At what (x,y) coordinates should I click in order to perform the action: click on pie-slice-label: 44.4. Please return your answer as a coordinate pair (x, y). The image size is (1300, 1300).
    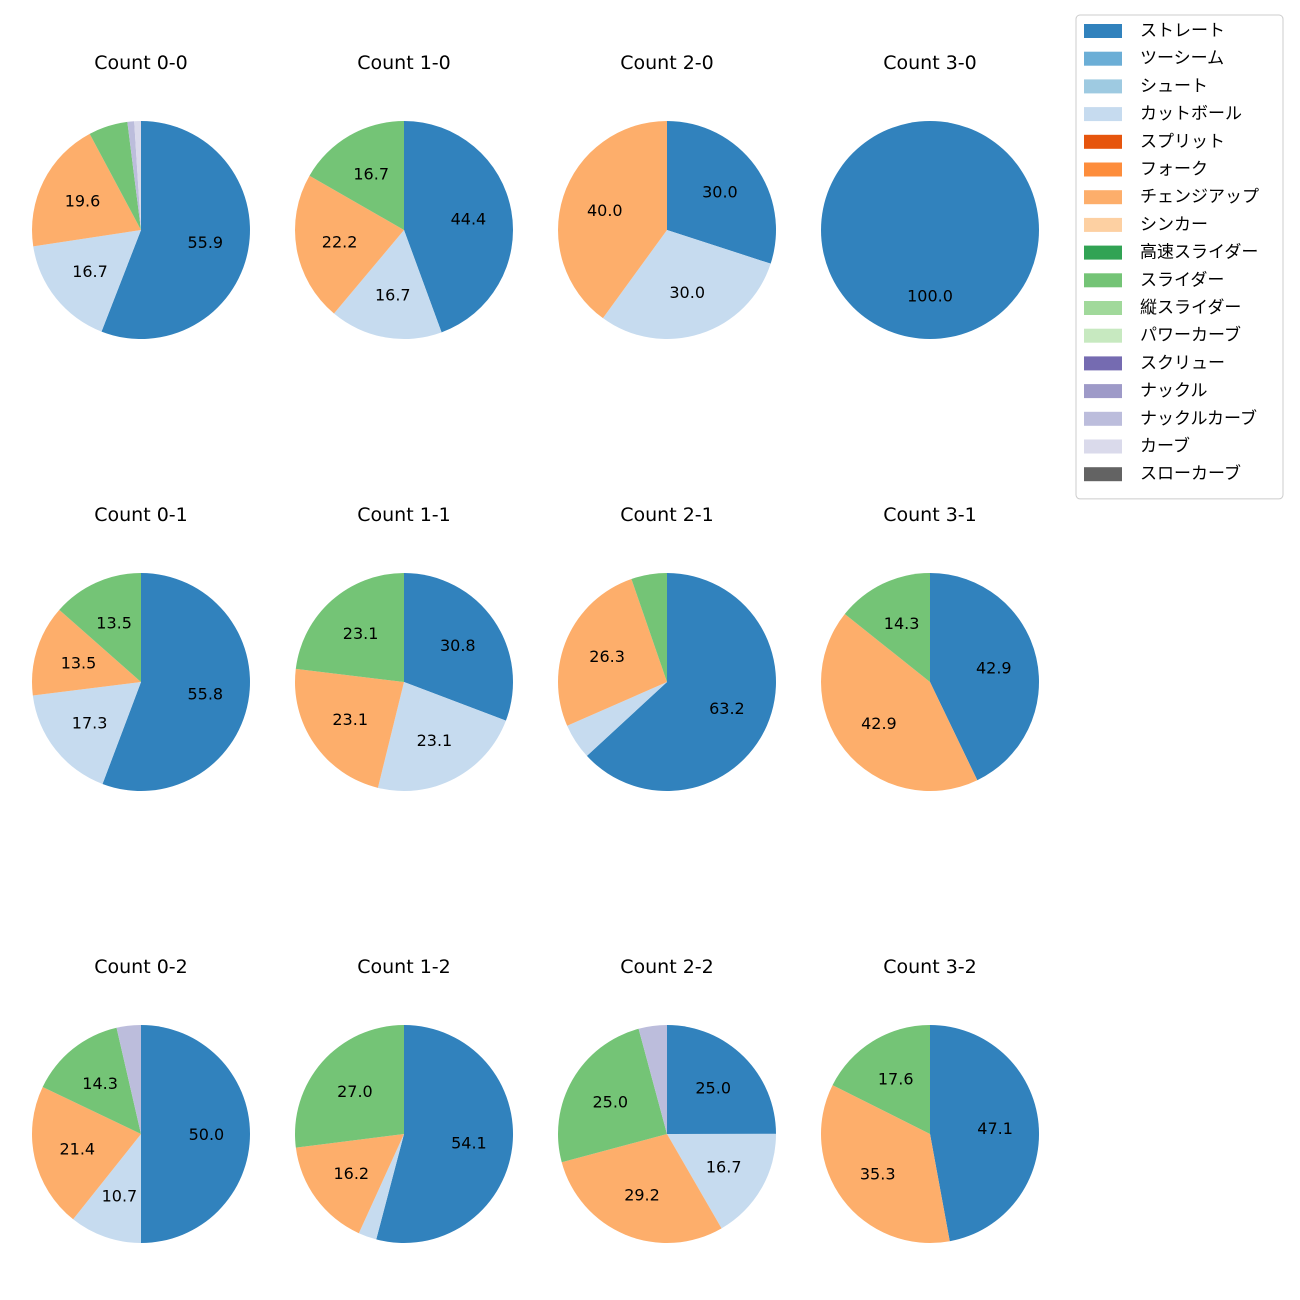
    Looking at the image, I should click on (469, 219).